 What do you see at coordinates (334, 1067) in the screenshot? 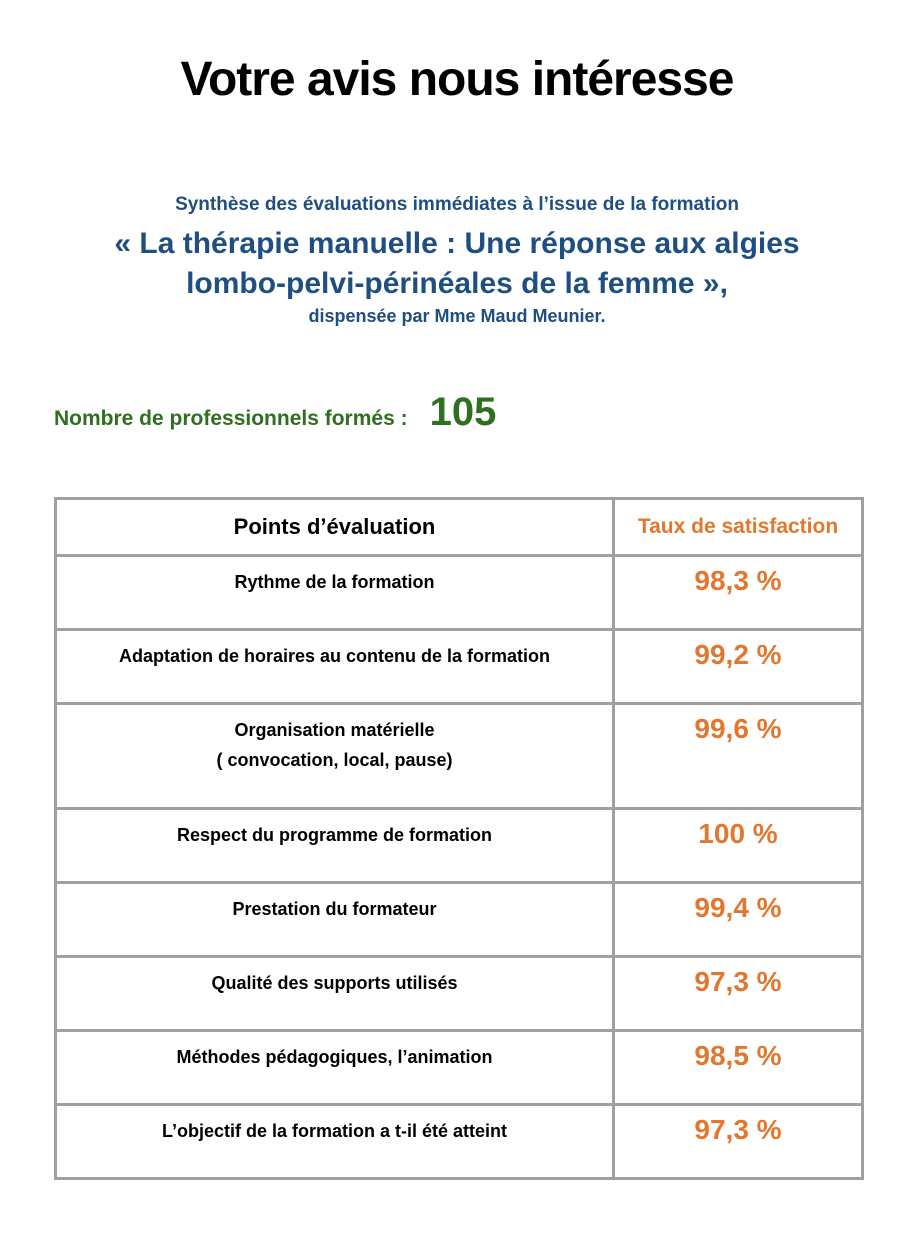
I see `point-label: Méthodes pédagogiques, l’animation` at bounding box center [334, 1067].